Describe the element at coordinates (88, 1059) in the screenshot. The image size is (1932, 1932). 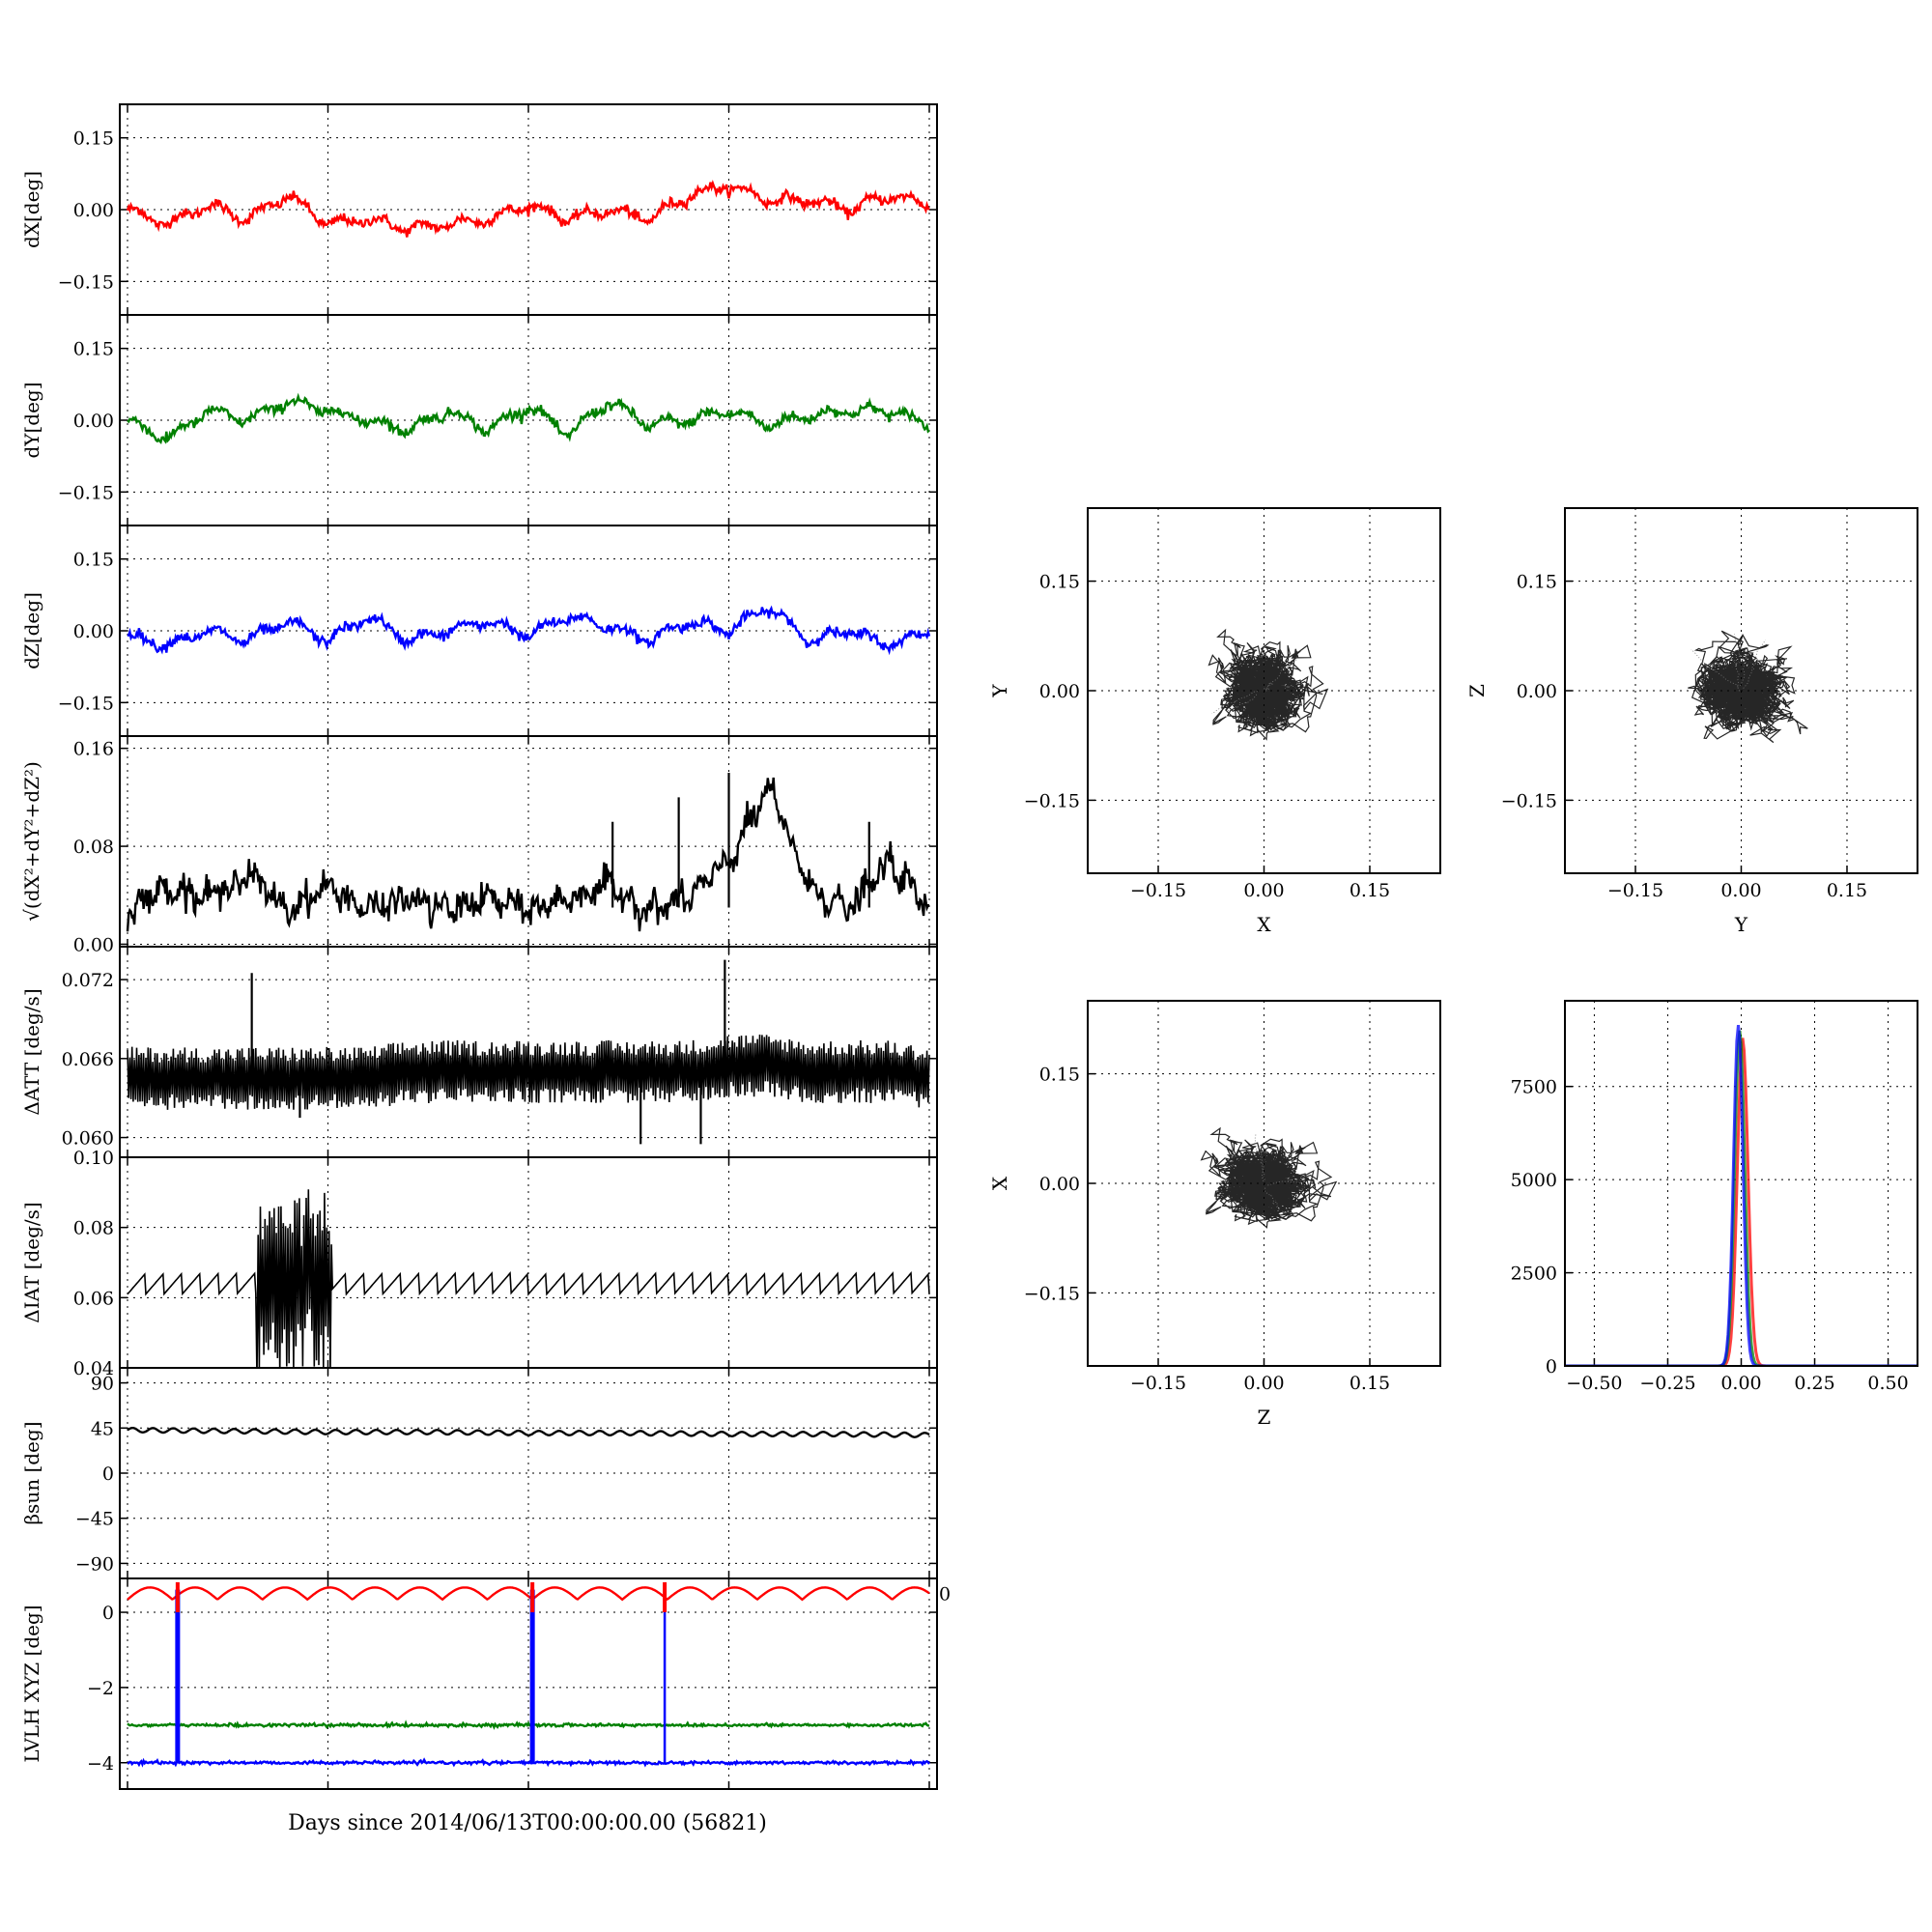
I see `y-tick-label: 0.066` at that location.